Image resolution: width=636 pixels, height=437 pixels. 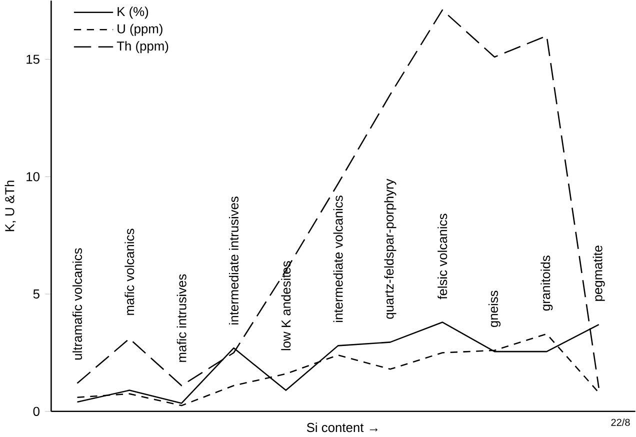 I want to click on y-tick-label: 0, so click(x=36, y=411).